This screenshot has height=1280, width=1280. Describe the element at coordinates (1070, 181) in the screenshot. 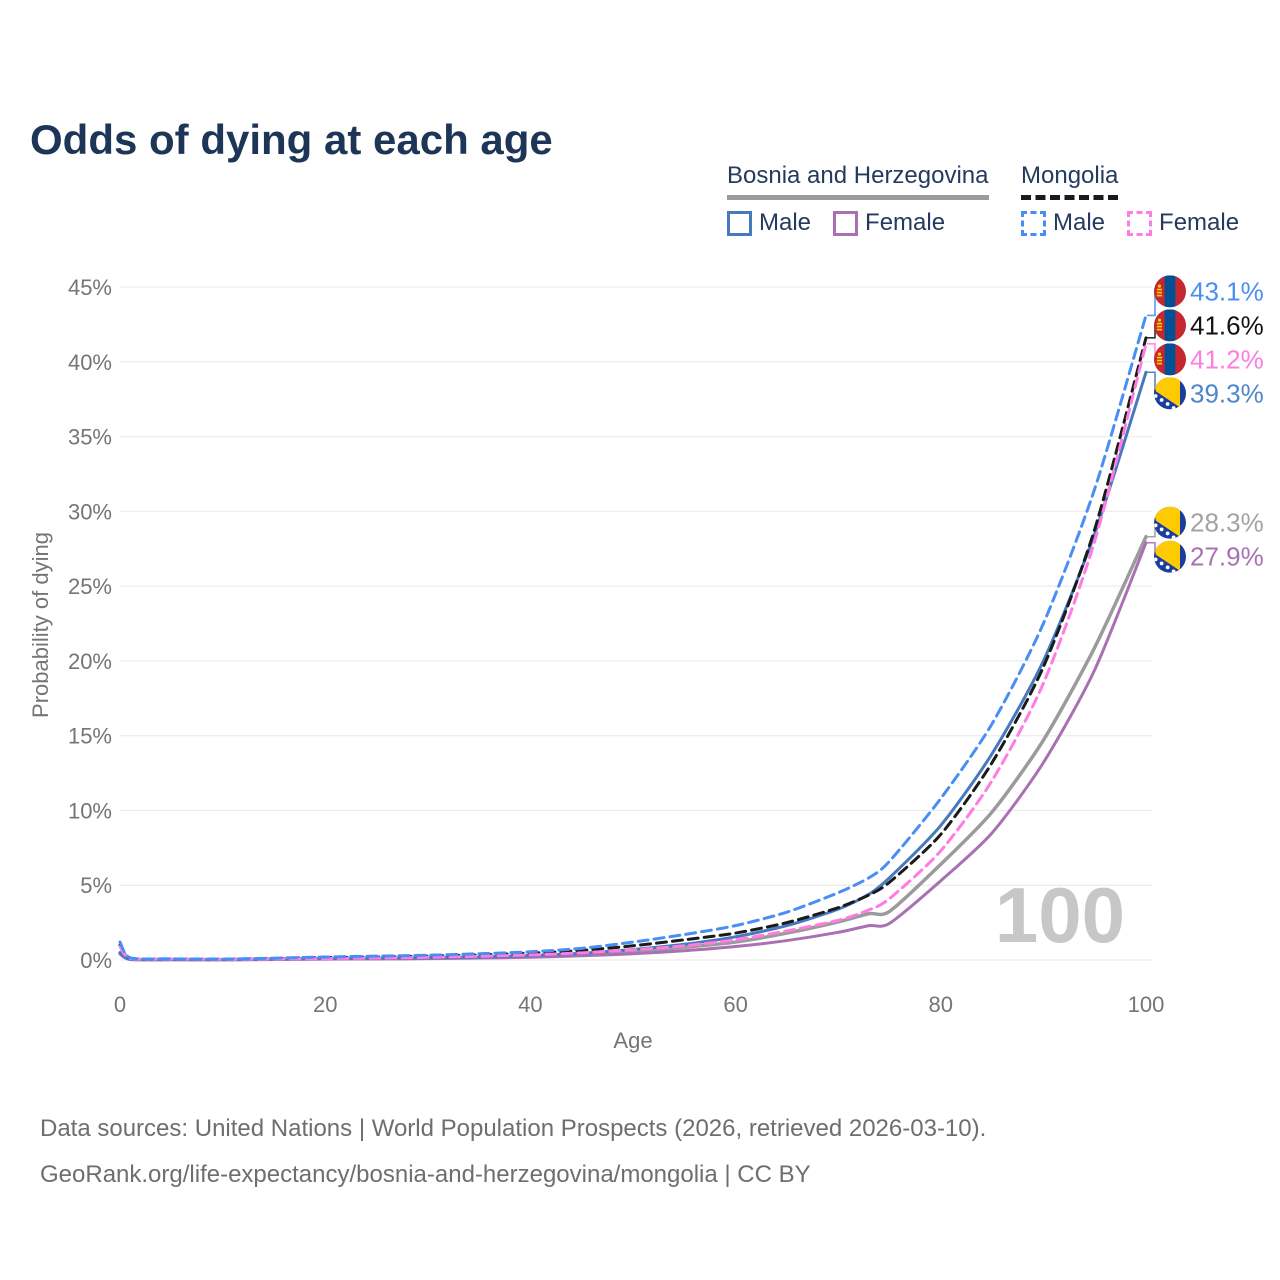

I see `legend-country-mongolia: Mongolia` at that location.